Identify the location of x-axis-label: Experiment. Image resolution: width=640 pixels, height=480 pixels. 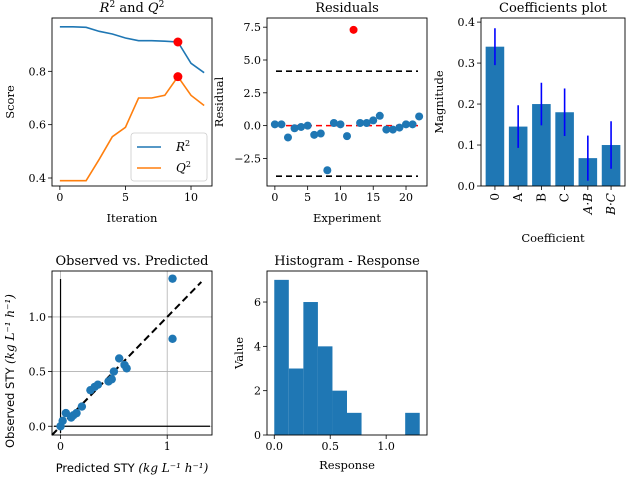
(347, 218).